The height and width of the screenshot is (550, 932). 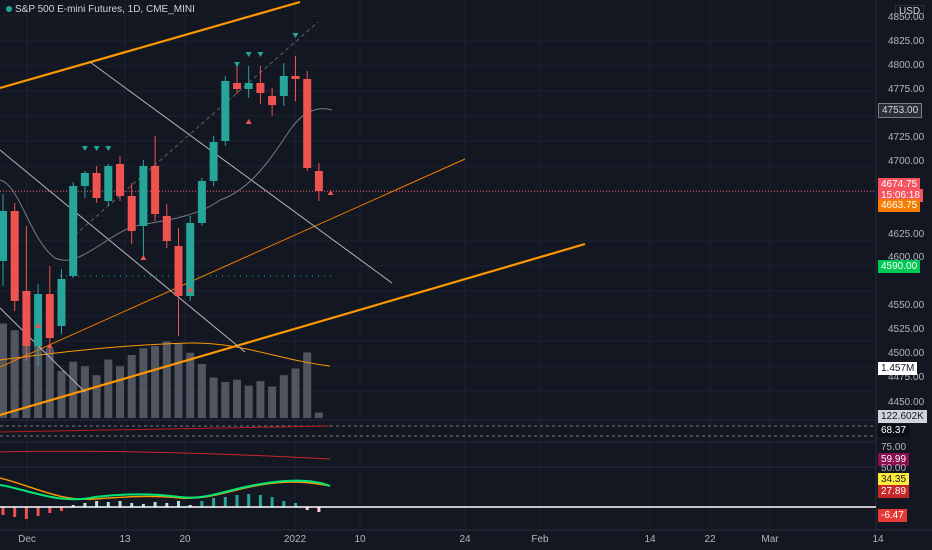 I want to click on symbol-header: S&P 500 E-mini Futures, 1D, CME_MINI, so click(x=100, y=9).